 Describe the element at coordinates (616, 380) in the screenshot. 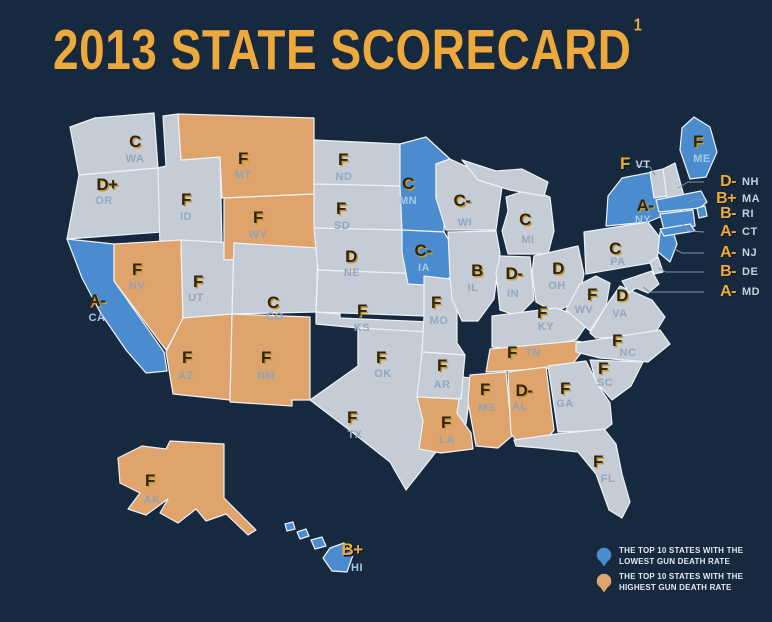

I see `state-SC` at that location.